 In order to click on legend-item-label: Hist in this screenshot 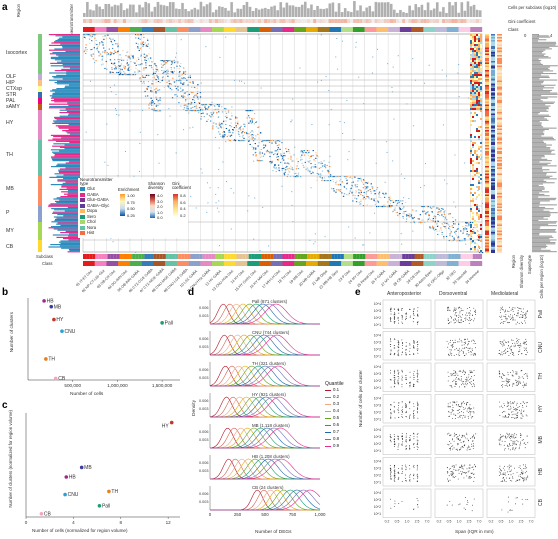, I will do `click(91, 232)`.